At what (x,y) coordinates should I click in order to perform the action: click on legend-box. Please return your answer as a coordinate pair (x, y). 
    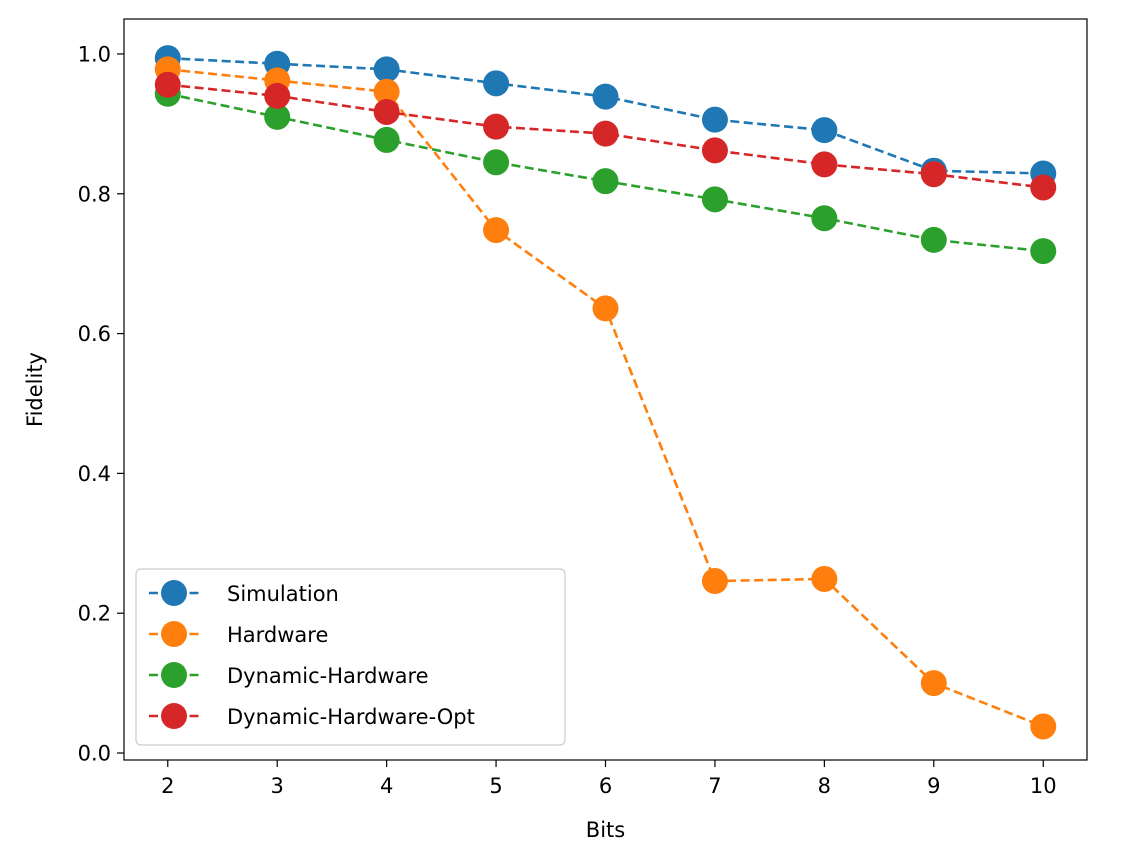
    Looking at the image, I should click on (350, 657).